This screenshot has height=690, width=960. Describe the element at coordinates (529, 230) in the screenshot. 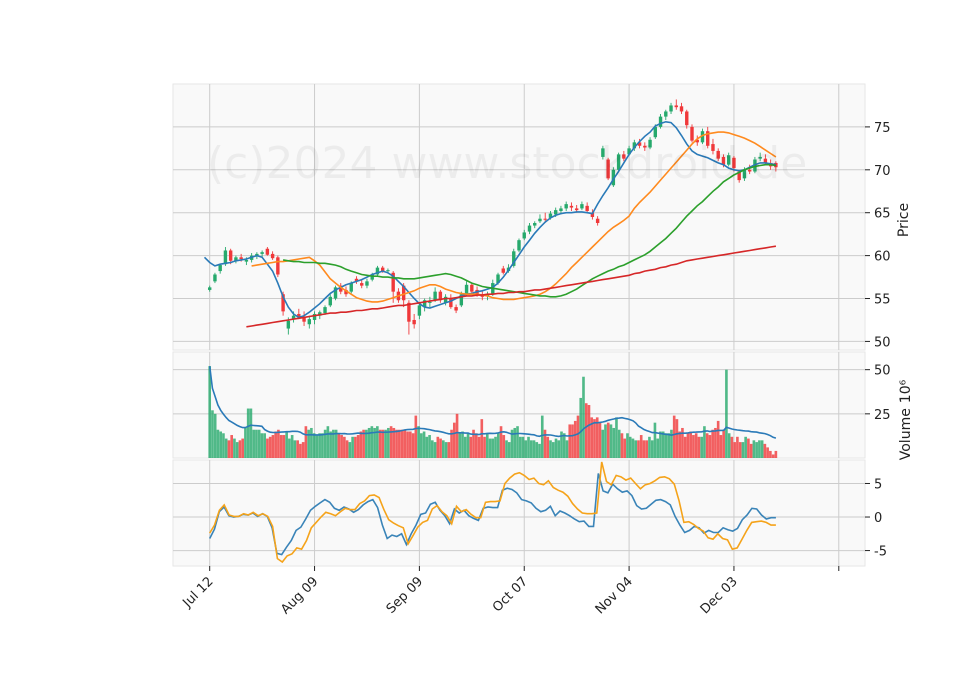

I see `price-line-ma_green` at that location.